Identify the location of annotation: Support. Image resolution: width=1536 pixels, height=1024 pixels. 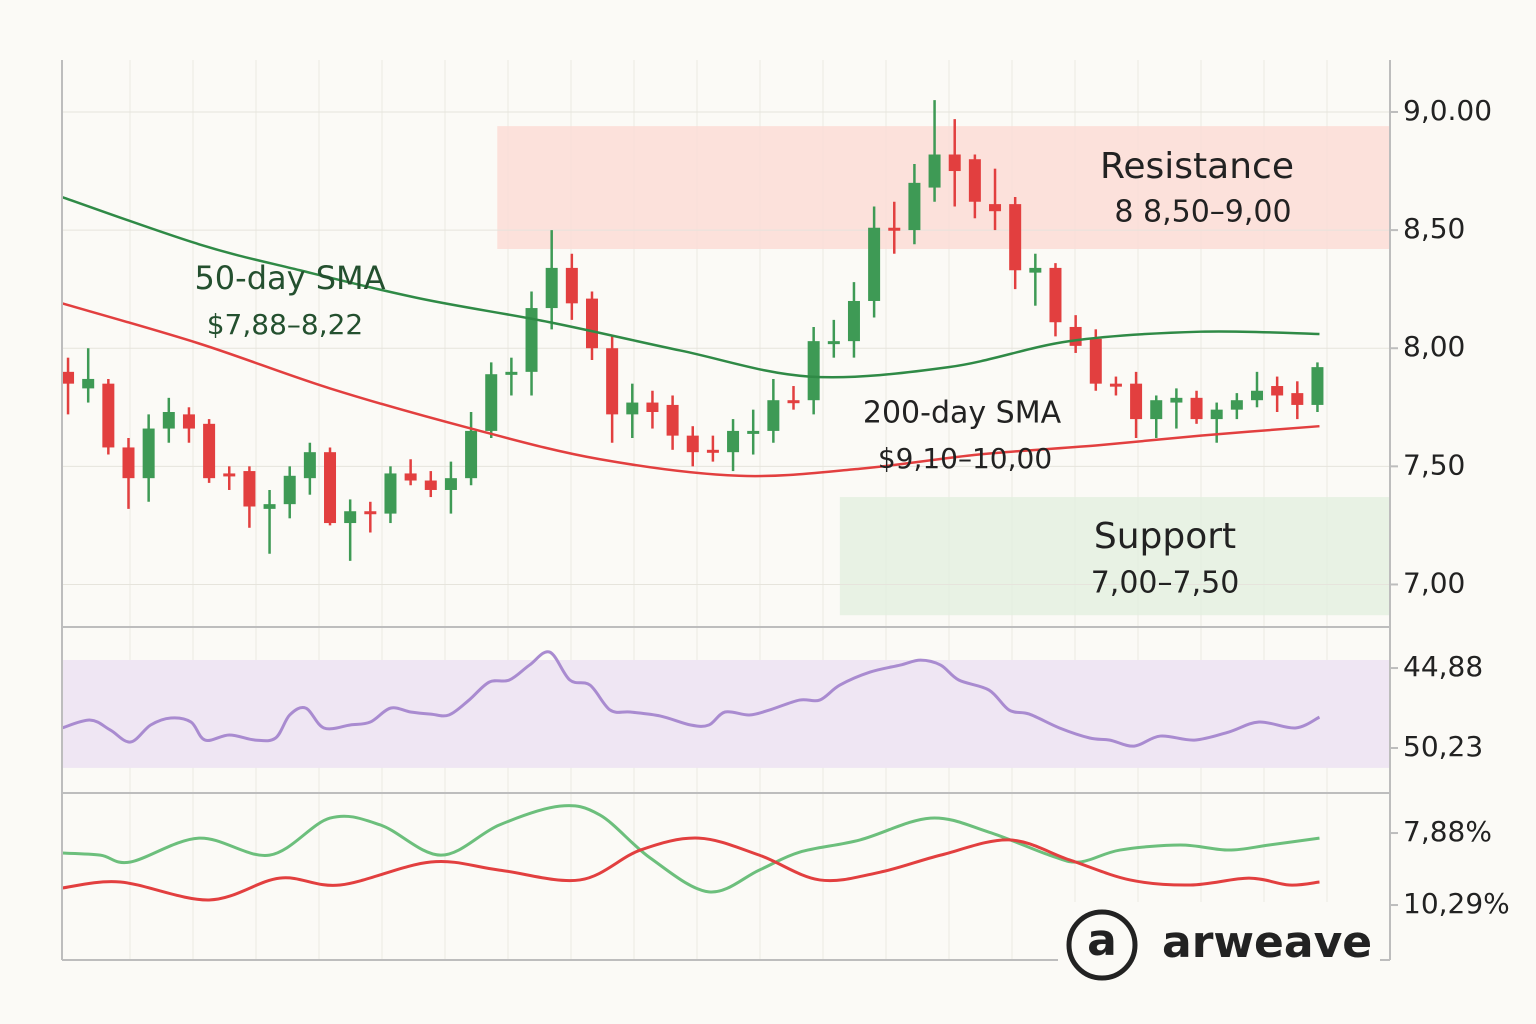
(1165, 536).